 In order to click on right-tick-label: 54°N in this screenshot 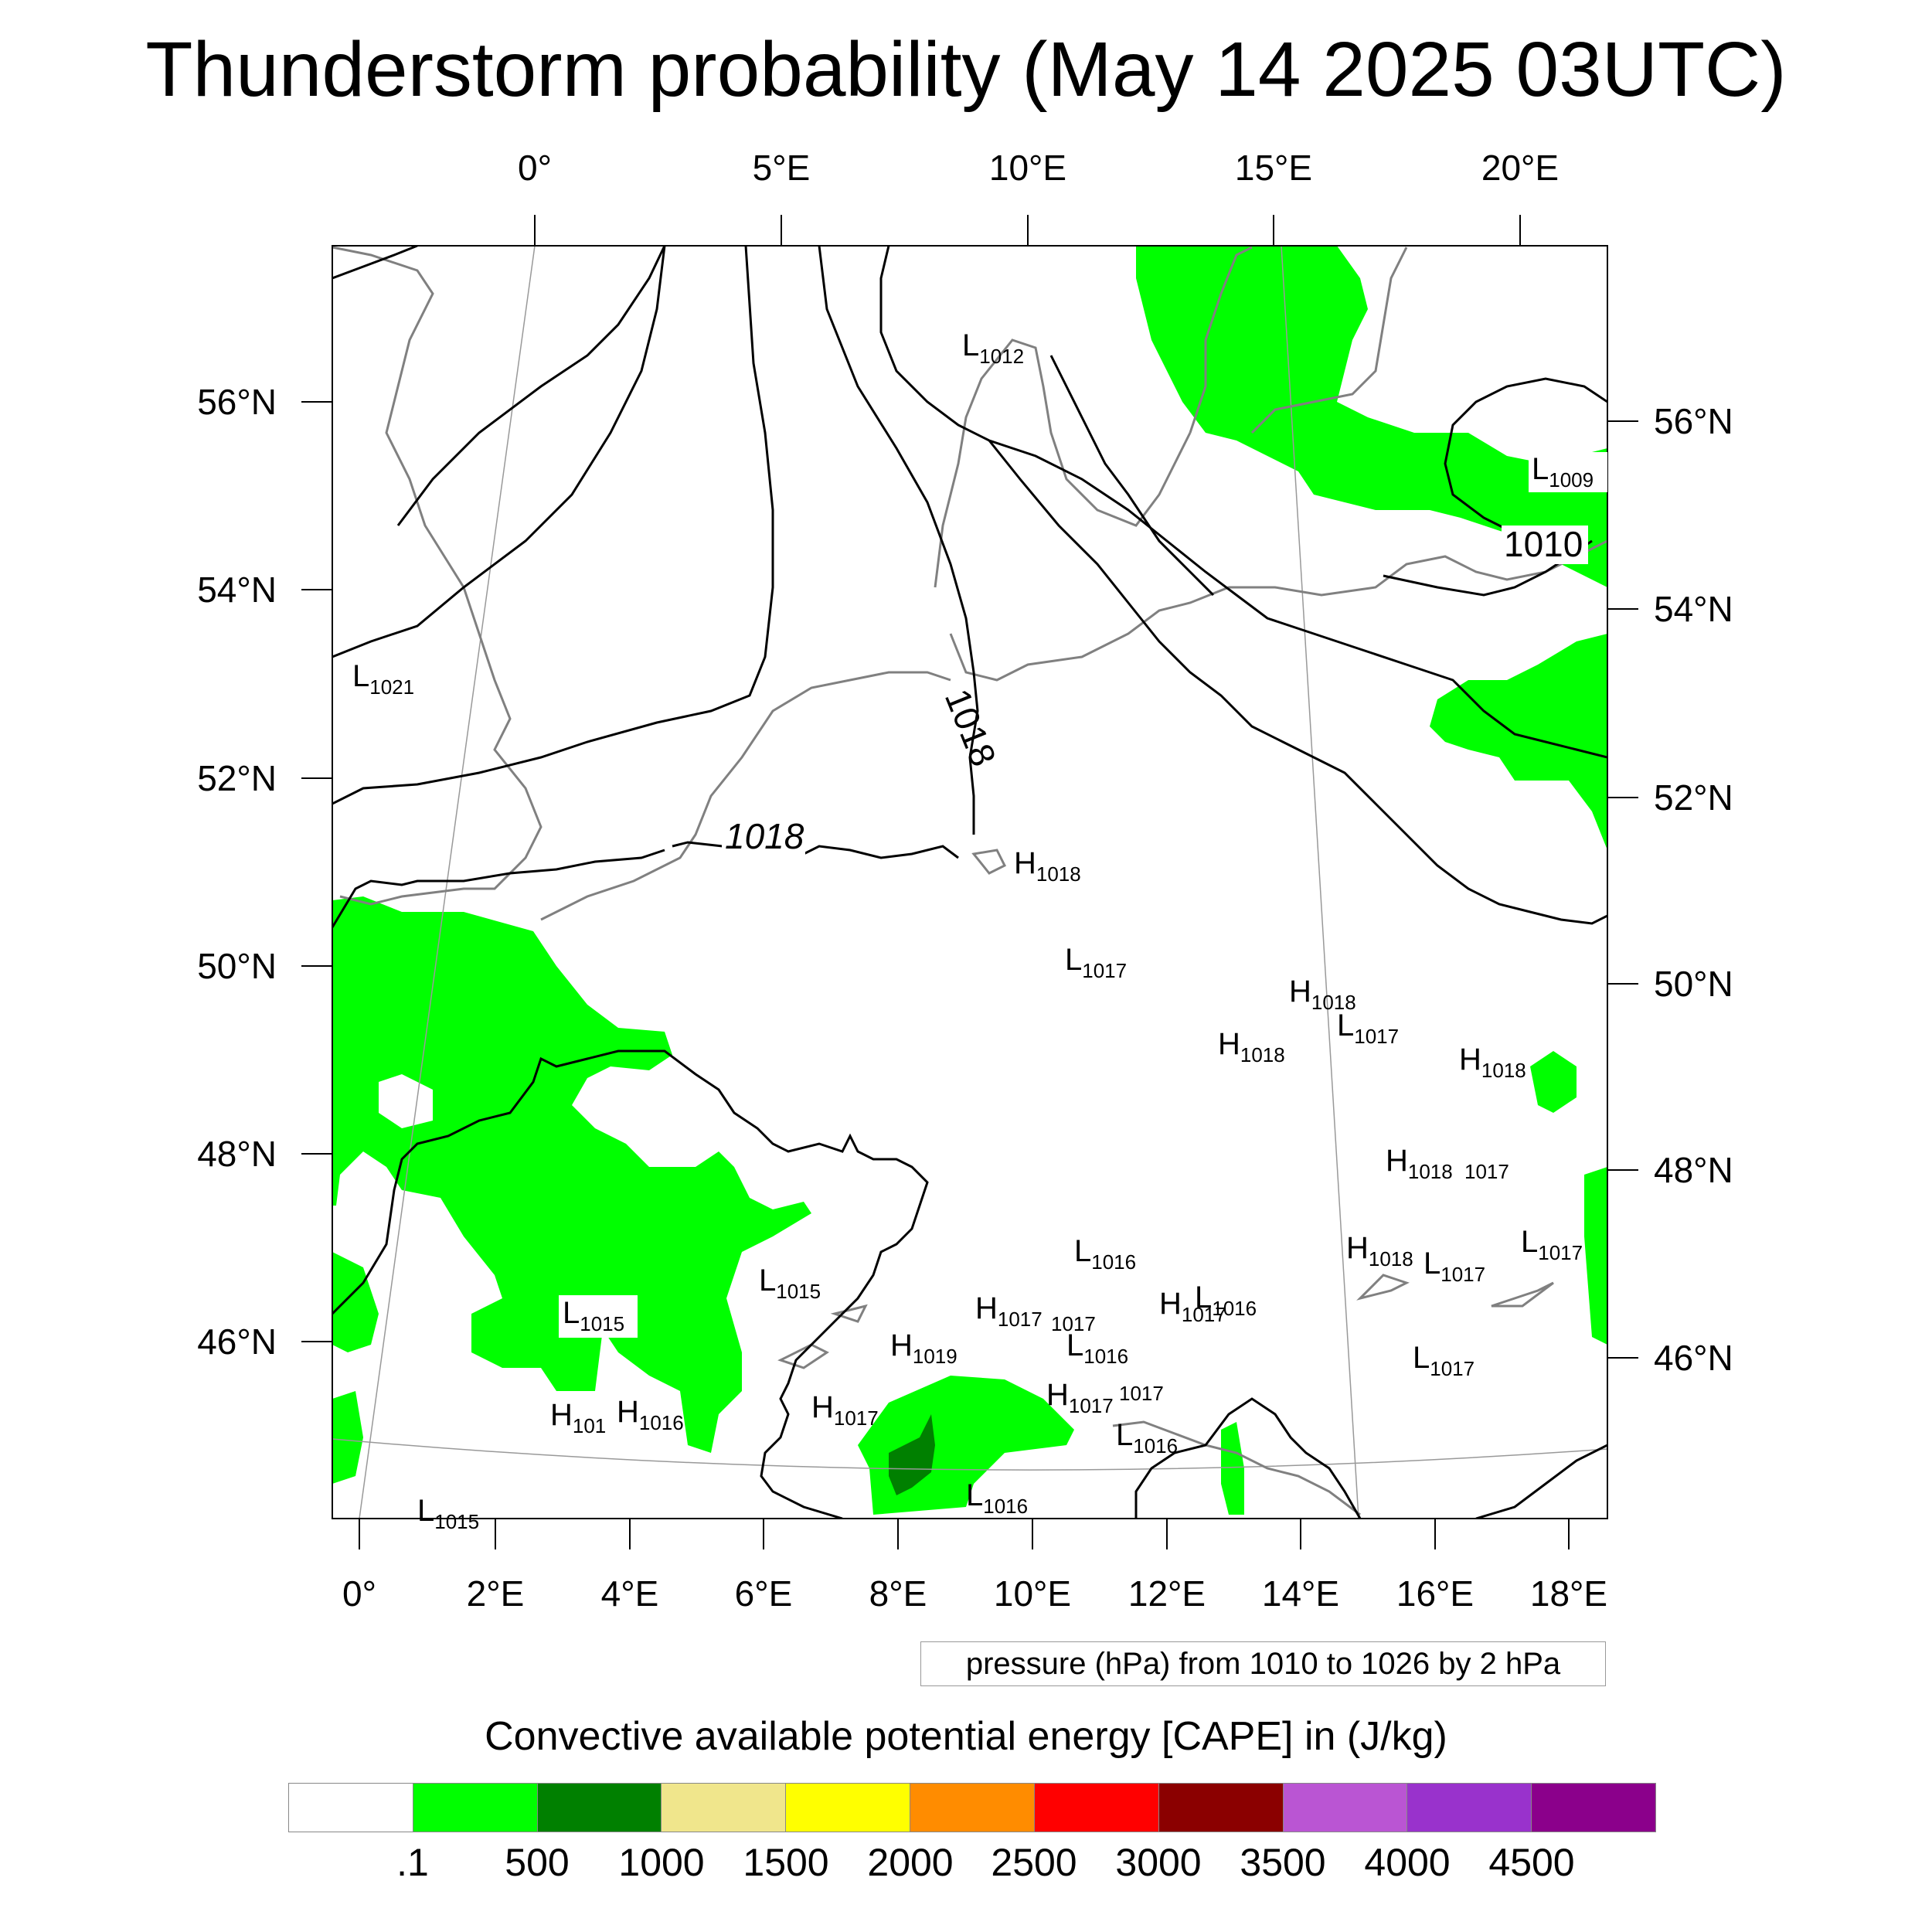, I will do `click(1694, 609)`.